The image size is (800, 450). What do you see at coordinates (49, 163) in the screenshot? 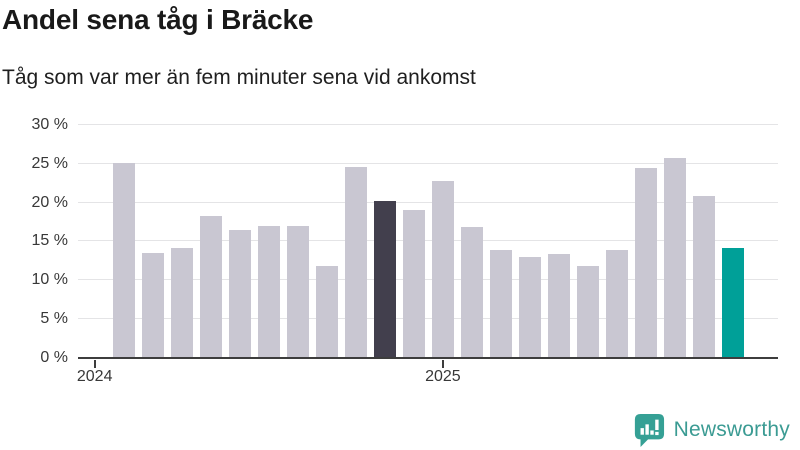
I see `y-tick-label-25: 25 %` at bounding box center [49, 163].